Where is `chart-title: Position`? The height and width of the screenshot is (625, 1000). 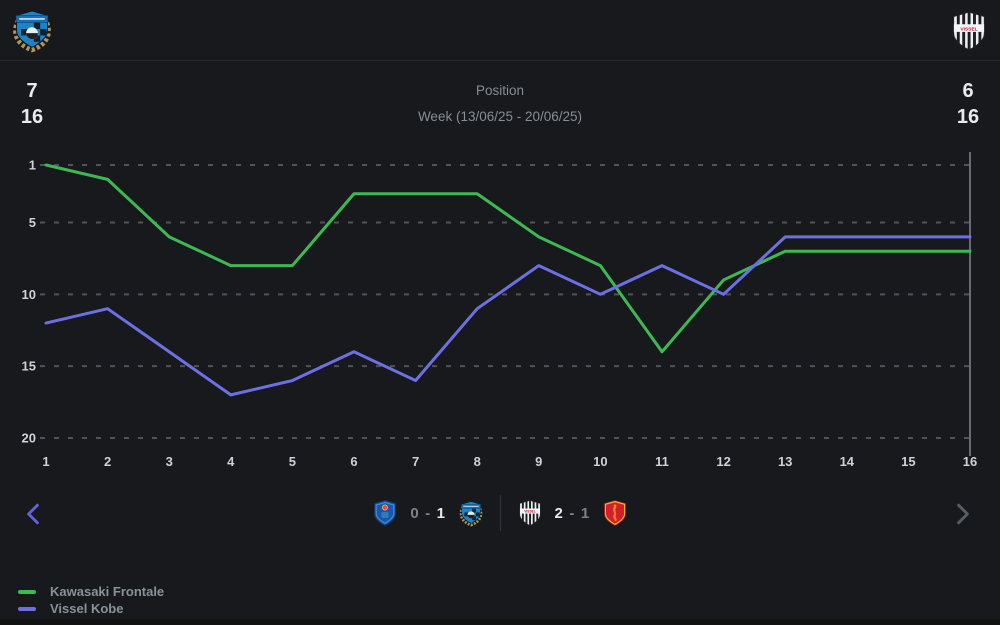 chart-title: Position is located at coordinates (500, 90).